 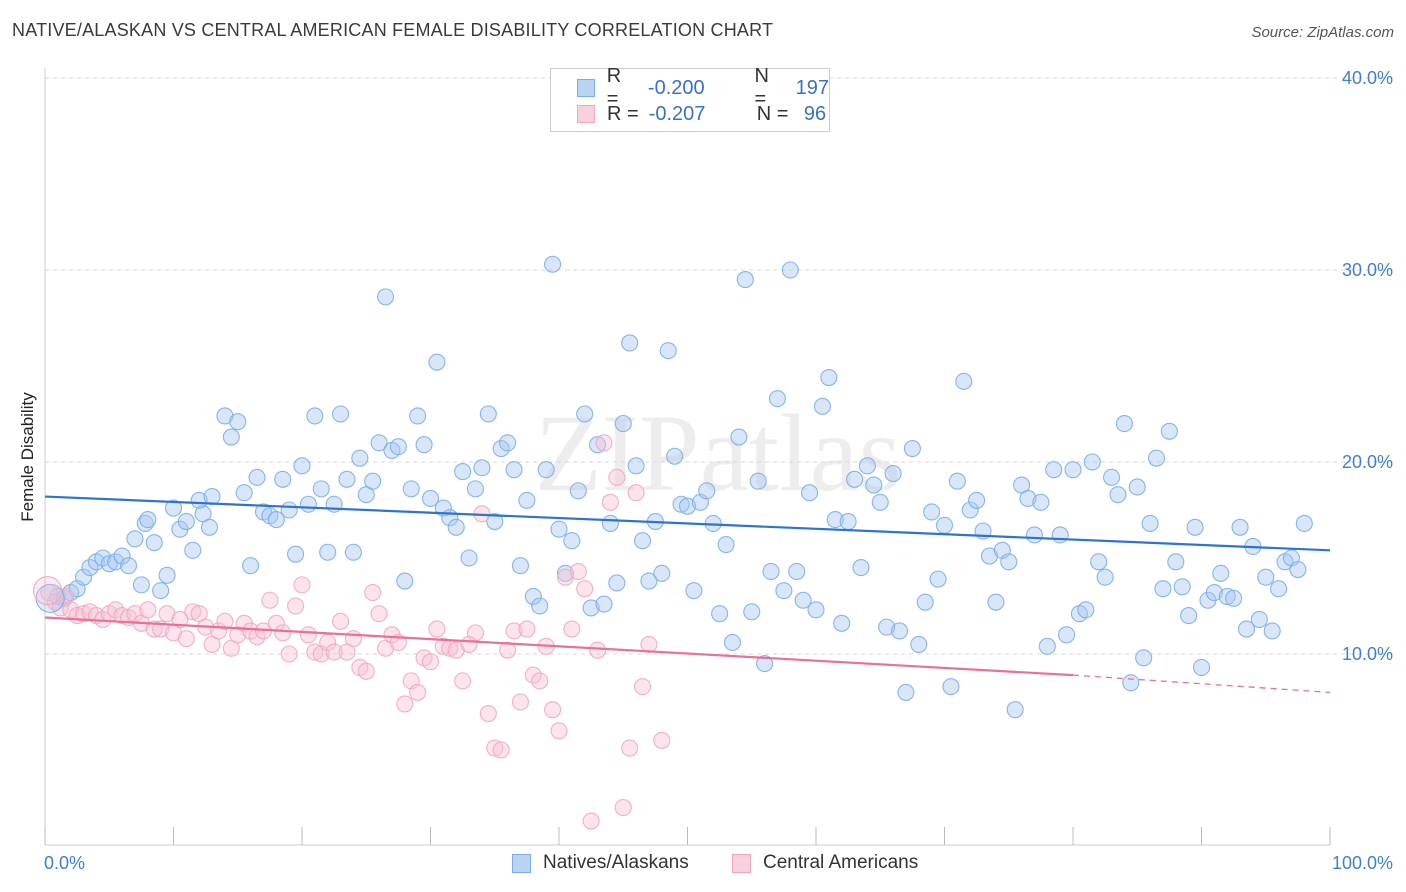 What do you see at coordinates (841, 862) in the screenshot?
I see `legend-label: Central Americans` at bounding box center [841, 862].